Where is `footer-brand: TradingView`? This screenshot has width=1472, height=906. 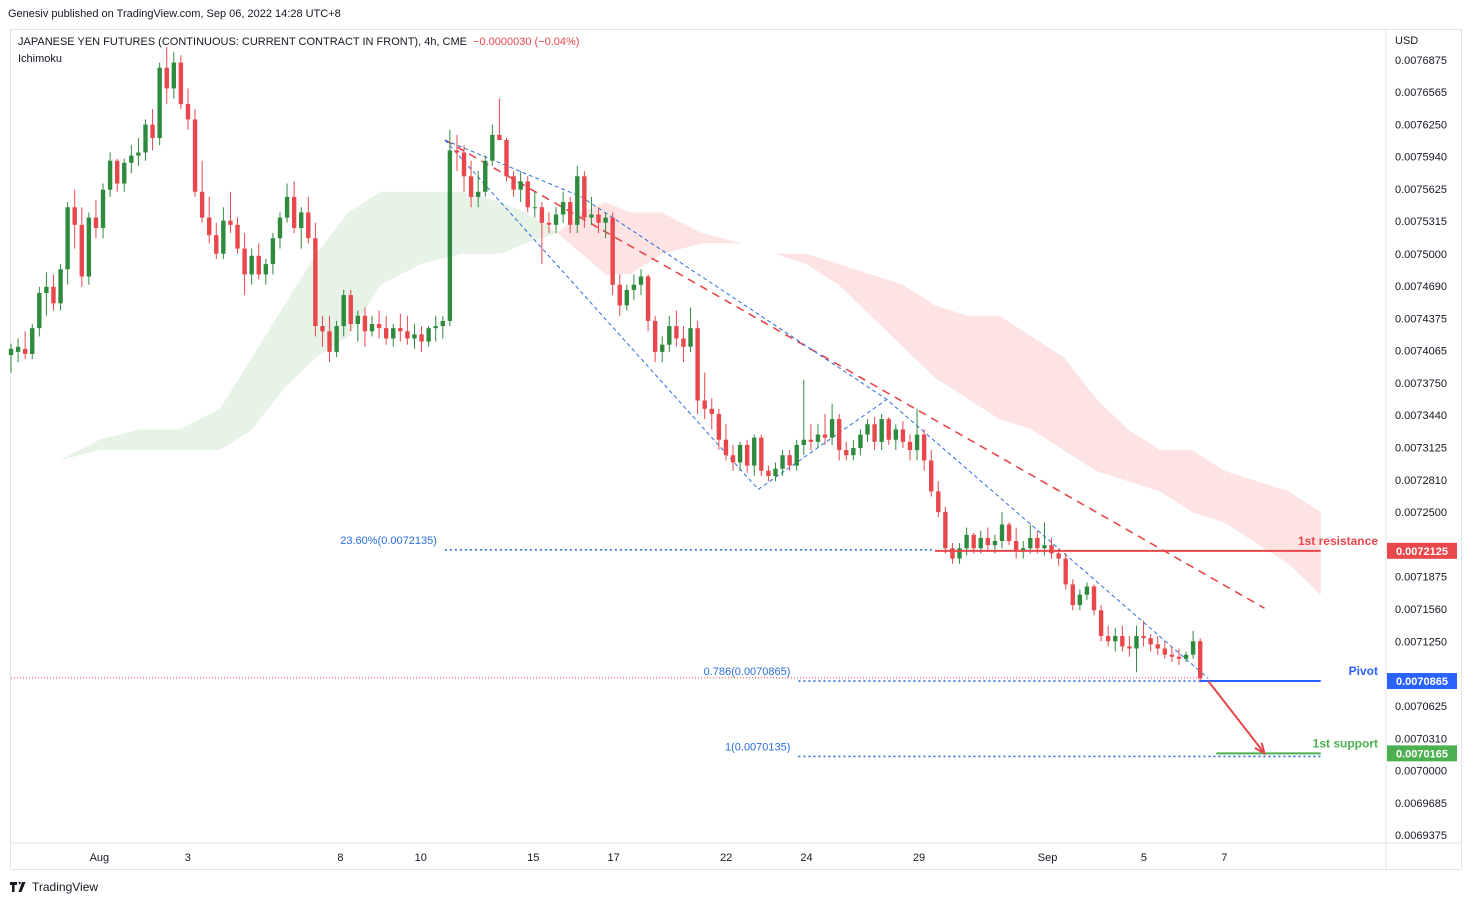
footer-brand: TradingView is located at coordinates (65, 887).